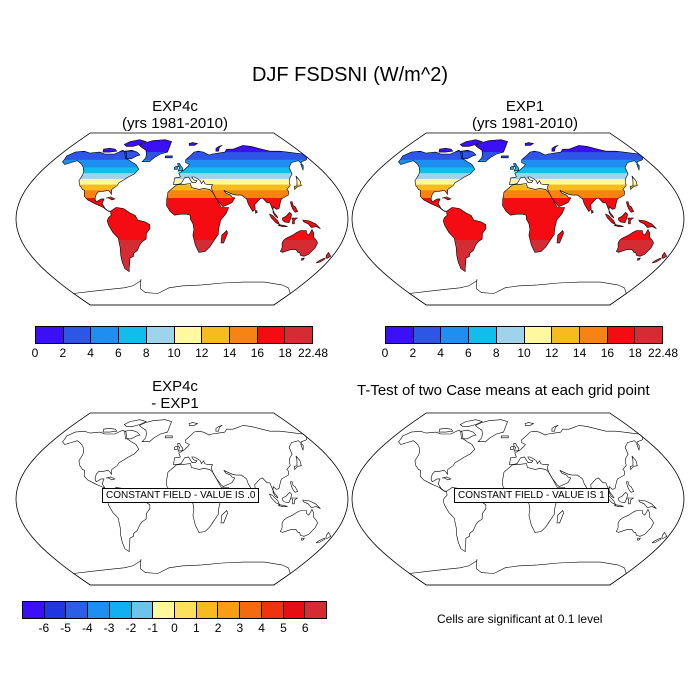  Describe the element at coordinates (153, 628) in the screenshot. I see `colorbar-tick-label: -1` at that location.